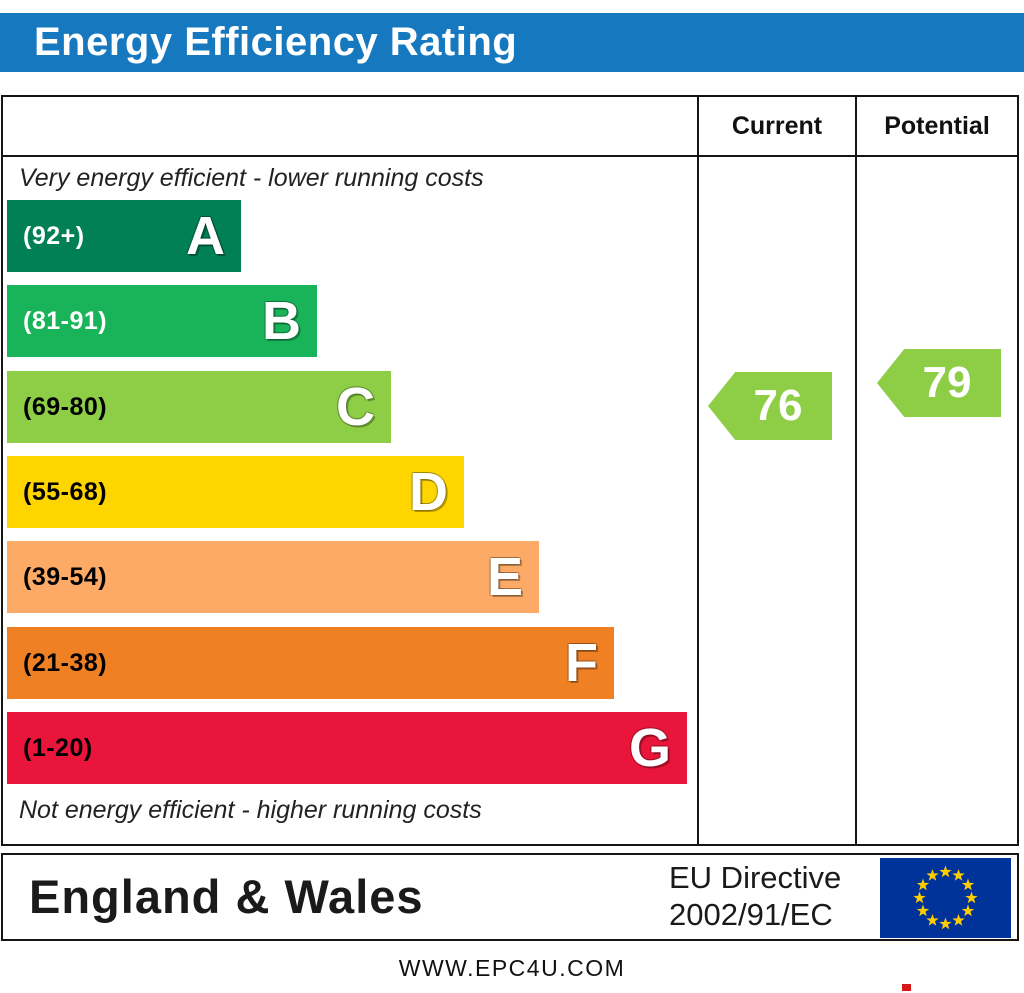  What do you see at coordinates (347, 748) in the screenshot?
I see `band-g: (1-20) G` at bounding box center [347, 748].